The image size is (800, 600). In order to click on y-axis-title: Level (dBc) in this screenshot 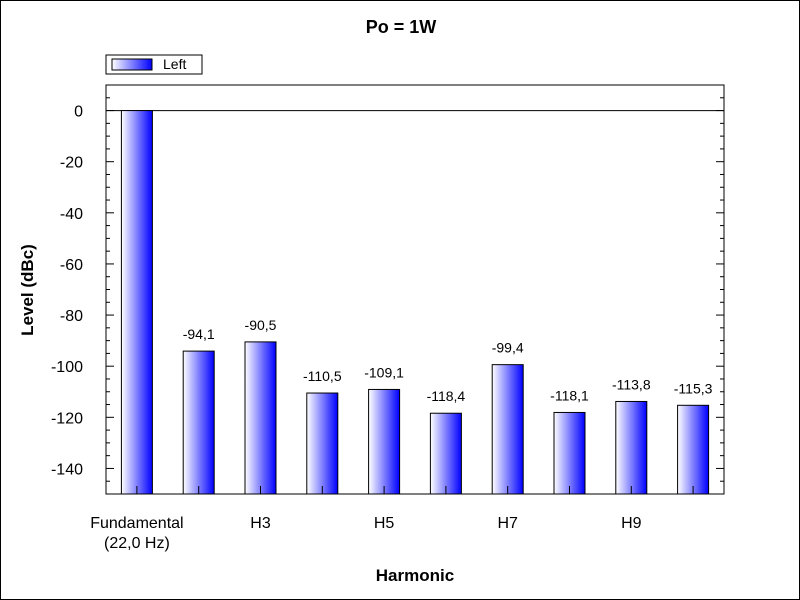, I will do `click(27, 290)`.